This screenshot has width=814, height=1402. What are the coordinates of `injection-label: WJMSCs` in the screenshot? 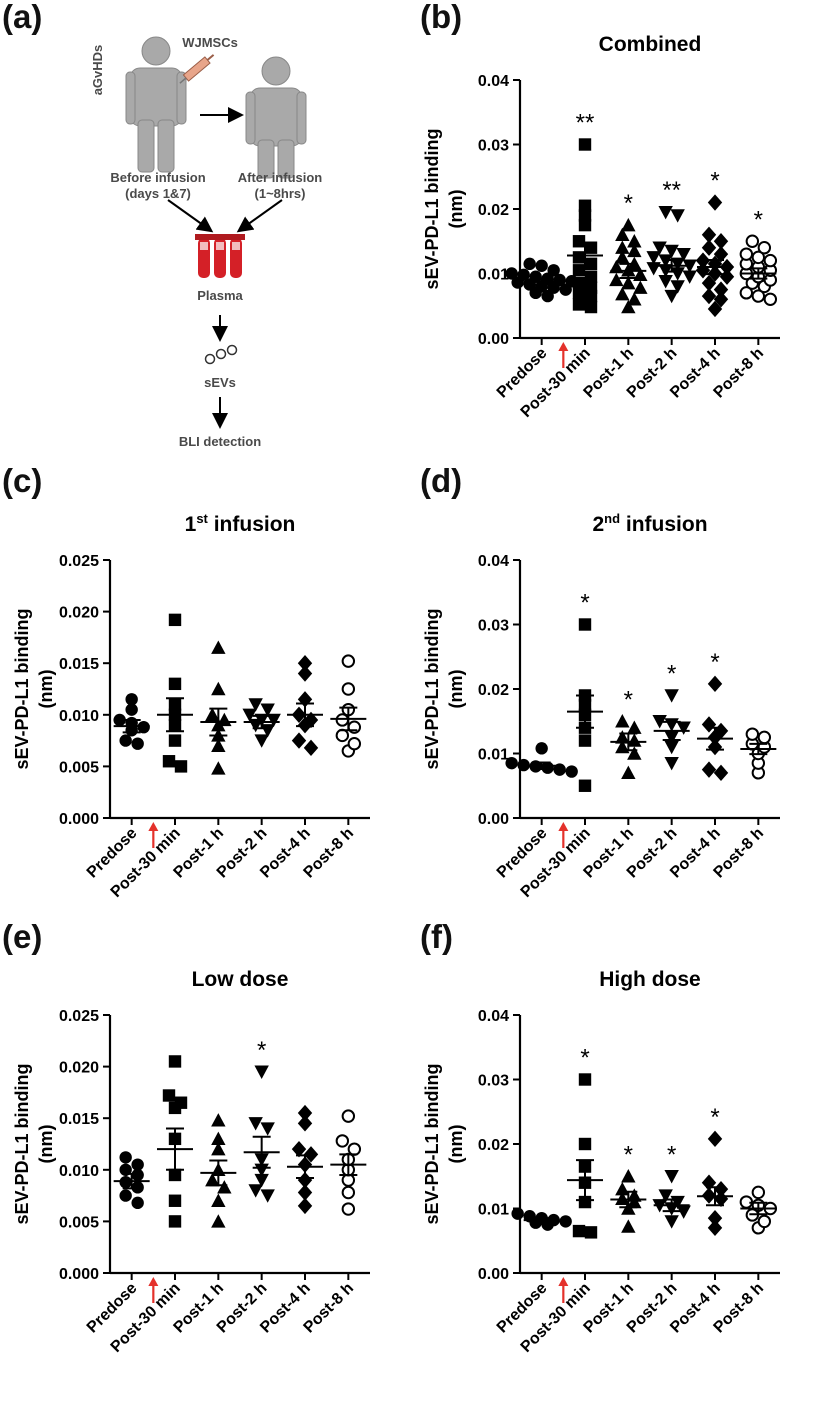 It's located at (210, 42).